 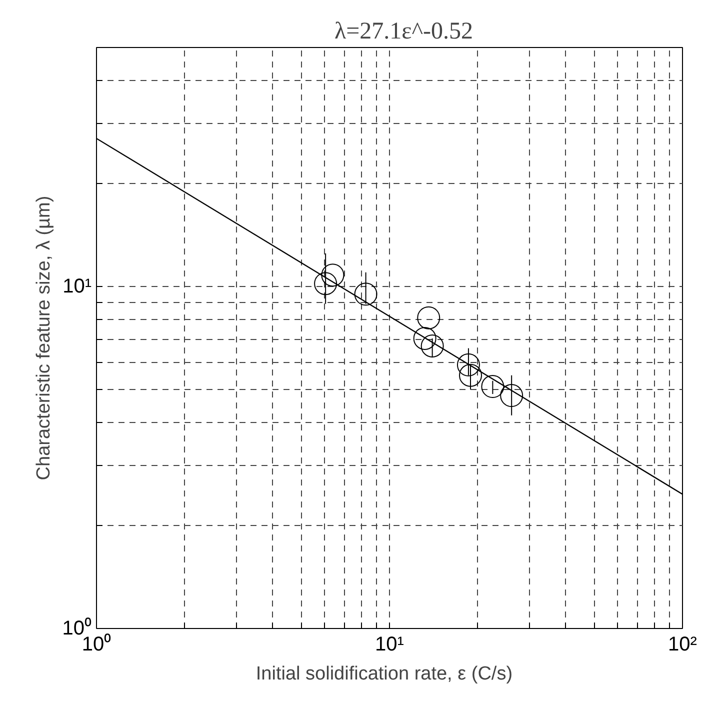 What do you see at coordinates (683, 645) in the screenshot?
I see `x-tick-label: 10²` at bounding box center [683, 645].